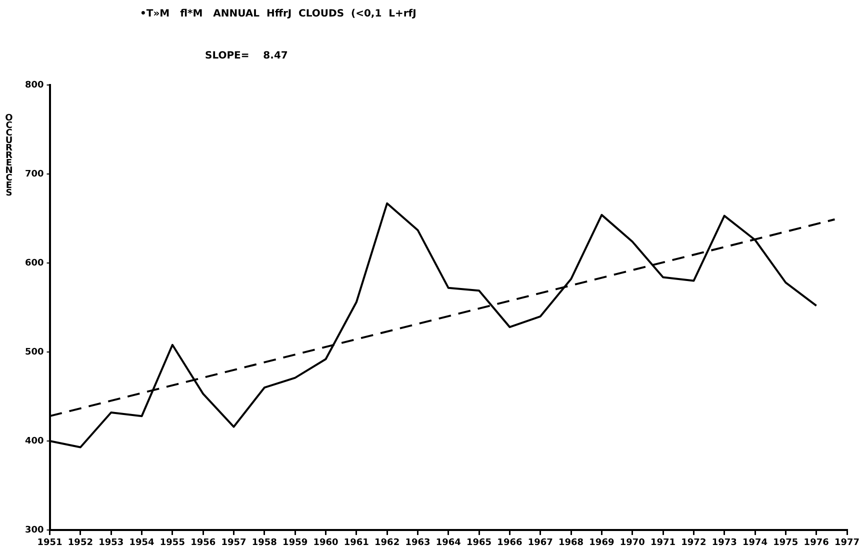  What do you see at coordinates (785, 543) in the screenshot?
I see `x-tick-label: 1975` at bounding box center [785, 543].